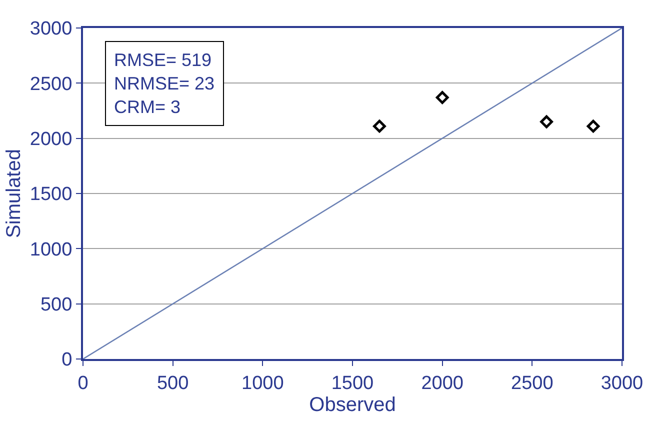 Image resolution: width=655 pixels, height=424 pixels. Describe the element at coordinates (352, 405) in the screenshot. I see `x-axis-title: Observed` at that location.